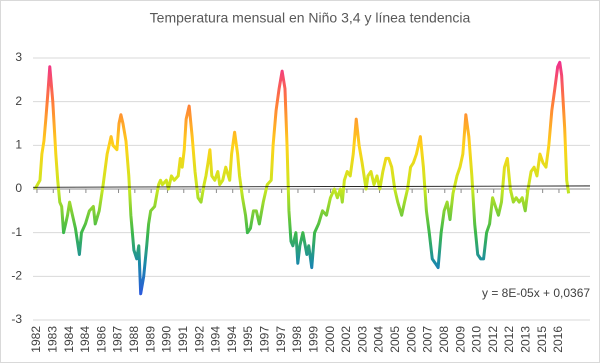 The width and height of the screenshot is (600, 363). I want to click on x-tick-label: 1983, so click(52, 339).